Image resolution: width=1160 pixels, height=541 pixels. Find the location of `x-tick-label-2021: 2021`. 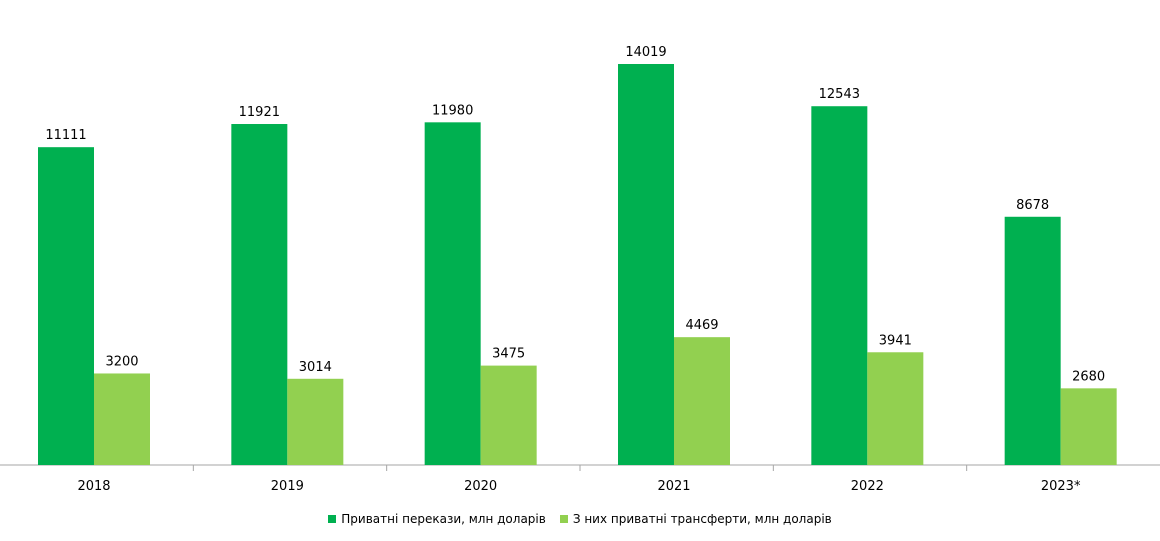

x-tick-label-2021: 2021 is located at coordinates (673, 486).